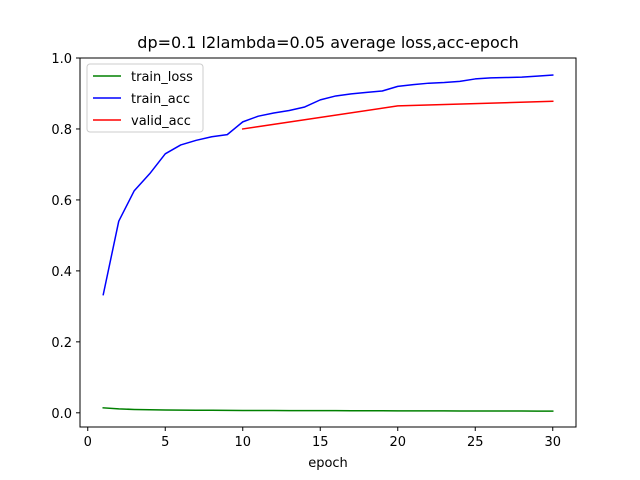 Image resolution: width=640 pixels, height=480 pixels. What do you see at coordinates (242, 442) in the screenshot?
I see `x-tick-label: 10` at bounding box center [242, 442].